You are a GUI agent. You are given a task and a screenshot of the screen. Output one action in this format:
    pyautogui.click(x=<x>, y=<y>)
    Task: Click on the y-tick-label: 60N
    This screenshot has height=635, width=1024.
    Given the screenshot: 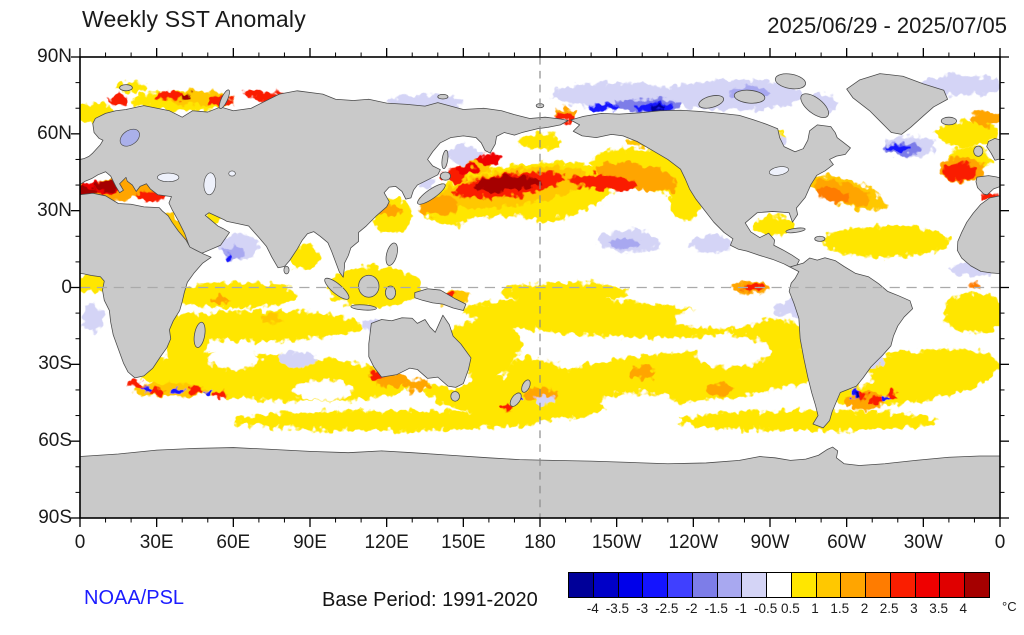 What is the action you would take?
    pyautogui.click(x=54, y=133)
    